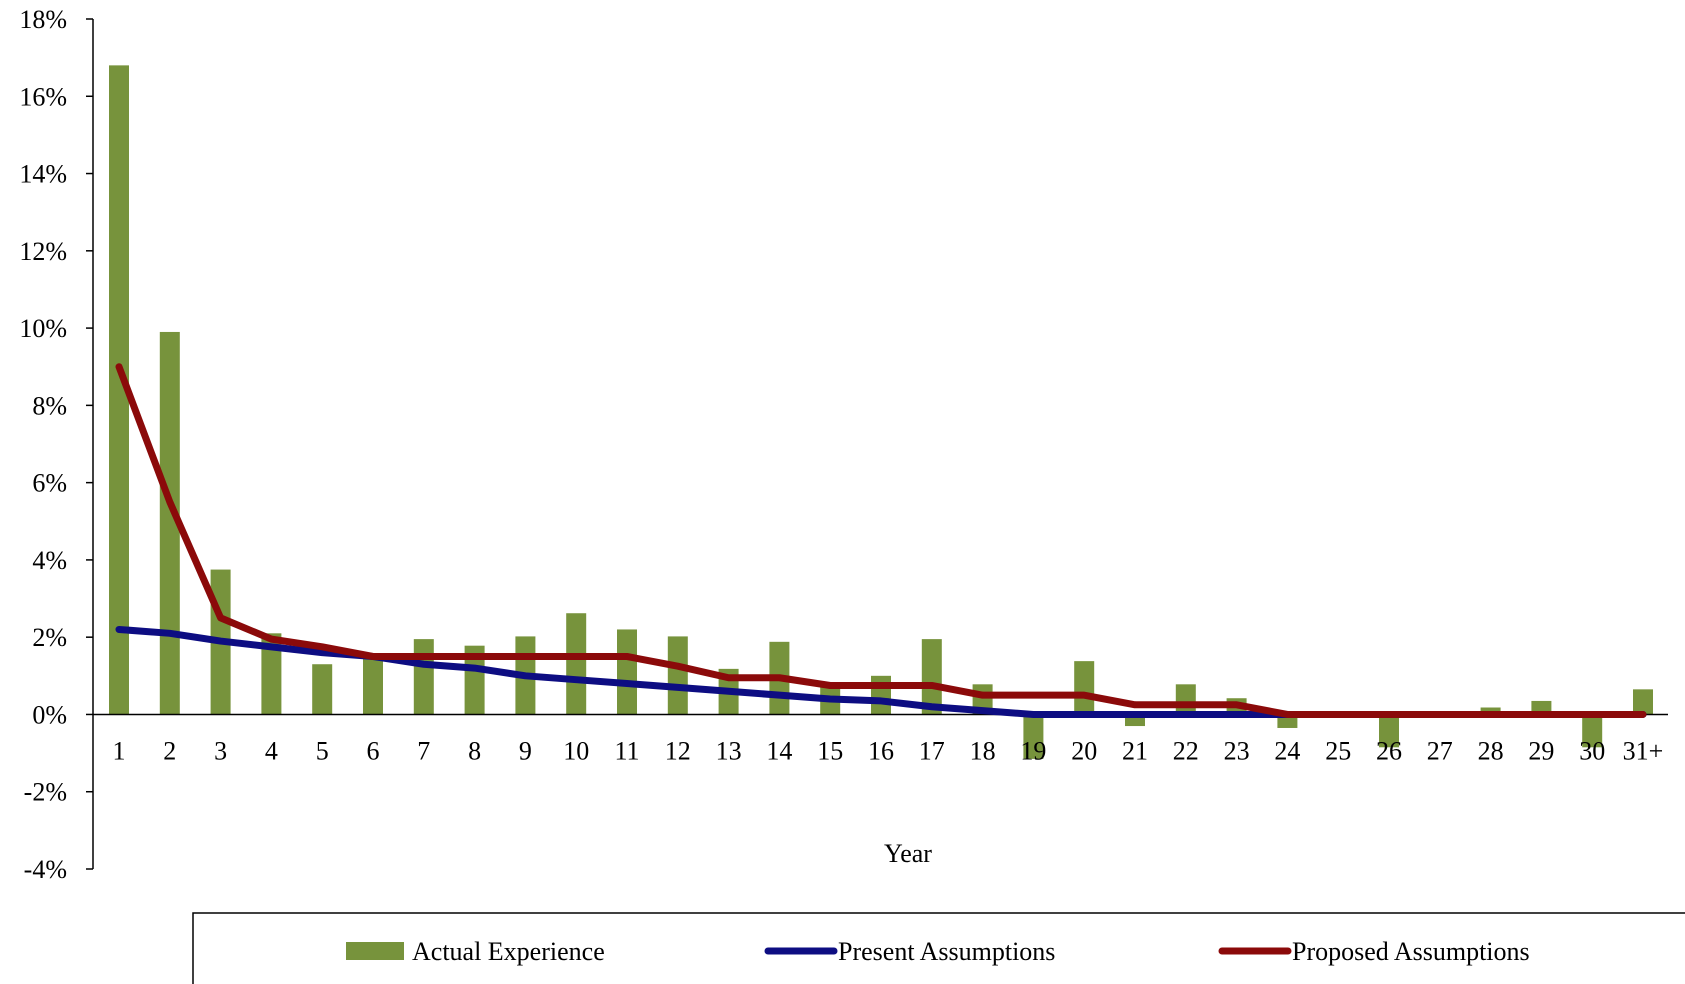 Image resolution: width=1685 pixels, height=984 pixels. What do you see at coordinates (271, 750) in the screenshot?
I see `x-tick-label: 4` at bounding box center [271, 750].